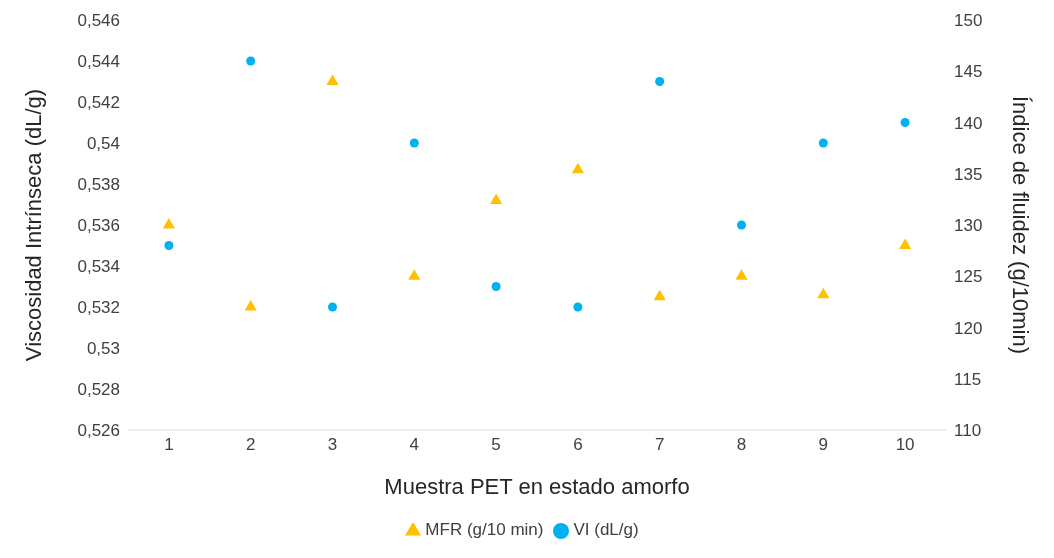 The width and height of the screenshot is (1054, 558). What do you see at coordinates (968, 72) in the screenshot?
I see `y2-tick-label: 145` at bounding box center [968, 72].